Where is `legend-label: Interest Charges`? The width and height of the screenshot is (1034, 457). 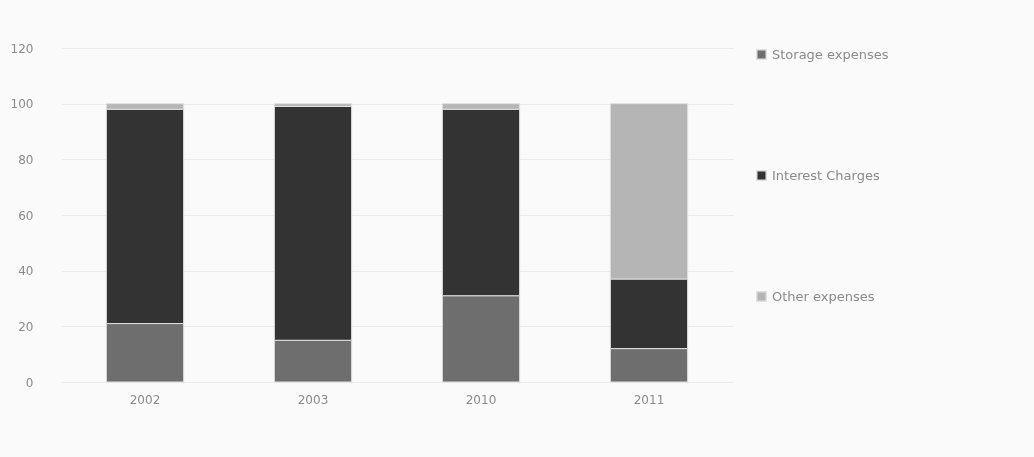
legend-label: Interest Charges is located at coordinates (826, 175).